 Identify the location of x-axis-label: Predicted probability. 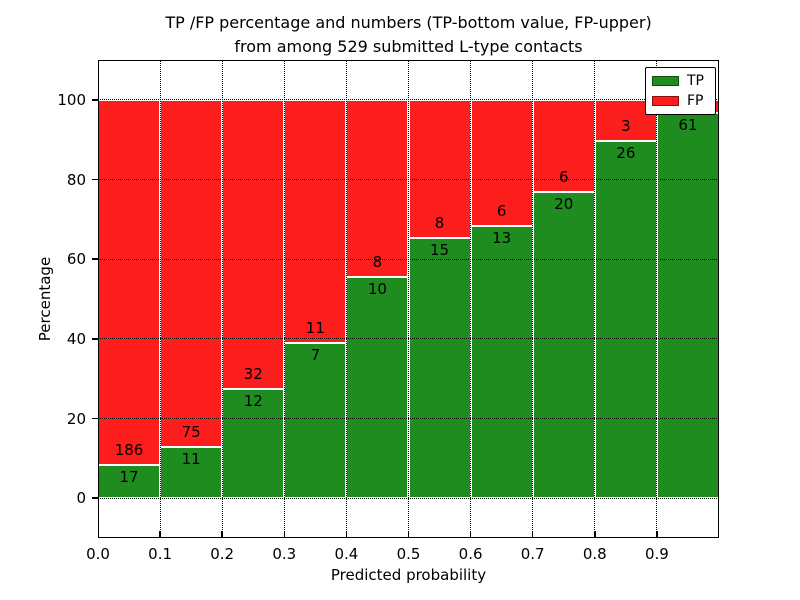
(408, 575).